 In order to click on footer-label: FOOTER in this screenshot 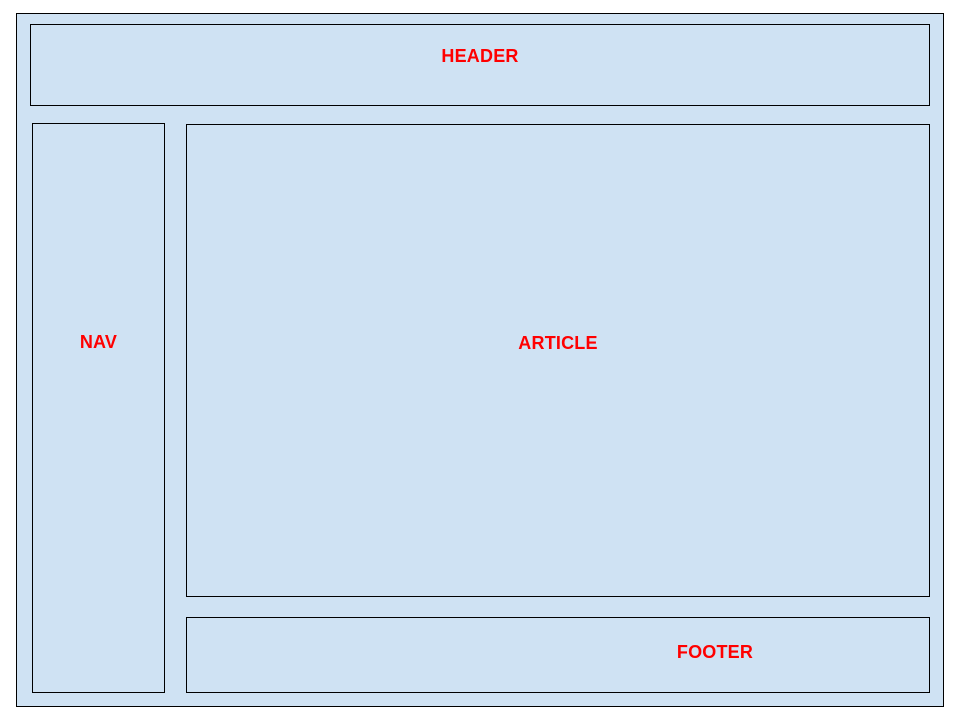, I will do `click(715, 651)`.